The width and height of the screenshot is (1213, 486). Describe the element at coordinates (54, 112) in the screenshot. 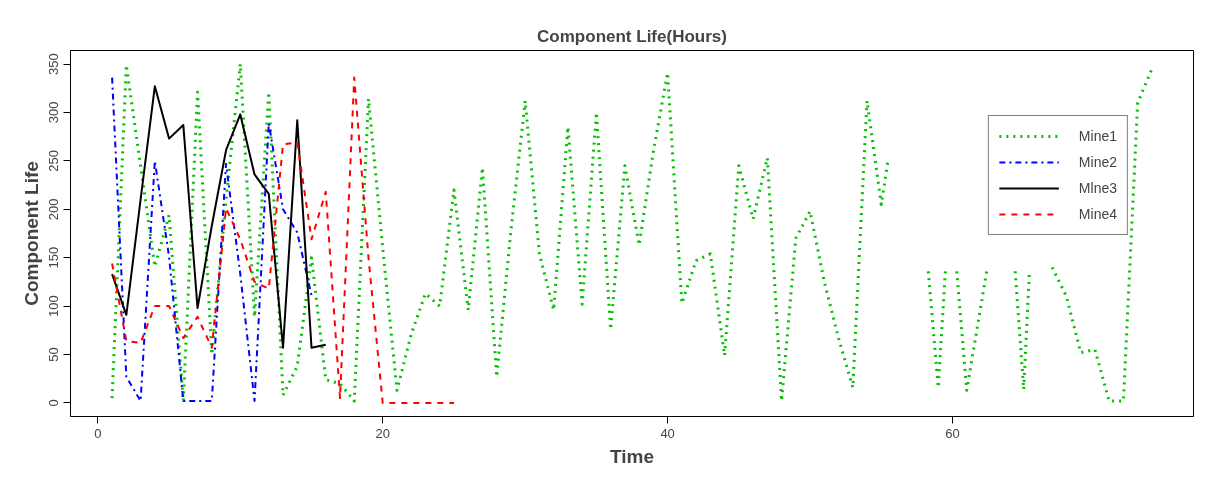

I see `y-tick-label: 300` at that location.